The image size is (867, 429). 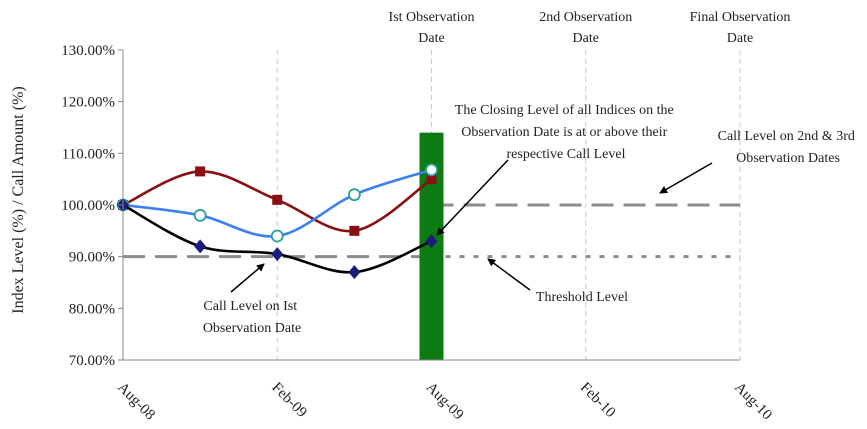 I want to click on observation-date-label-2: 2nd Observation Date, so click(x=585, y=28).